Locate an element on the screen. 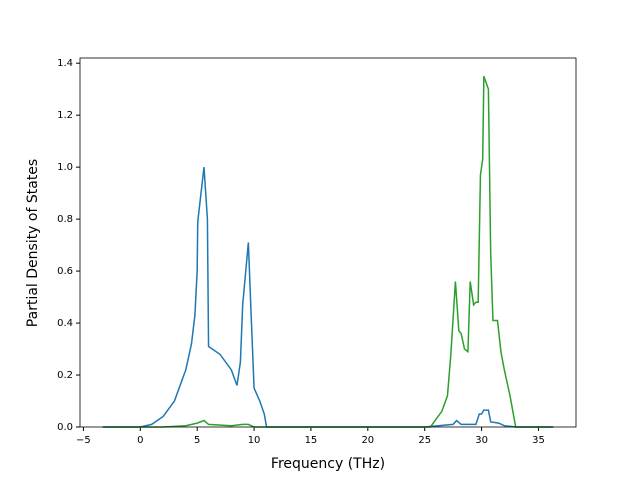 This screenshot has height=480, width=640. y-tick-label: 0.0 is located at coordinates (65, 427).